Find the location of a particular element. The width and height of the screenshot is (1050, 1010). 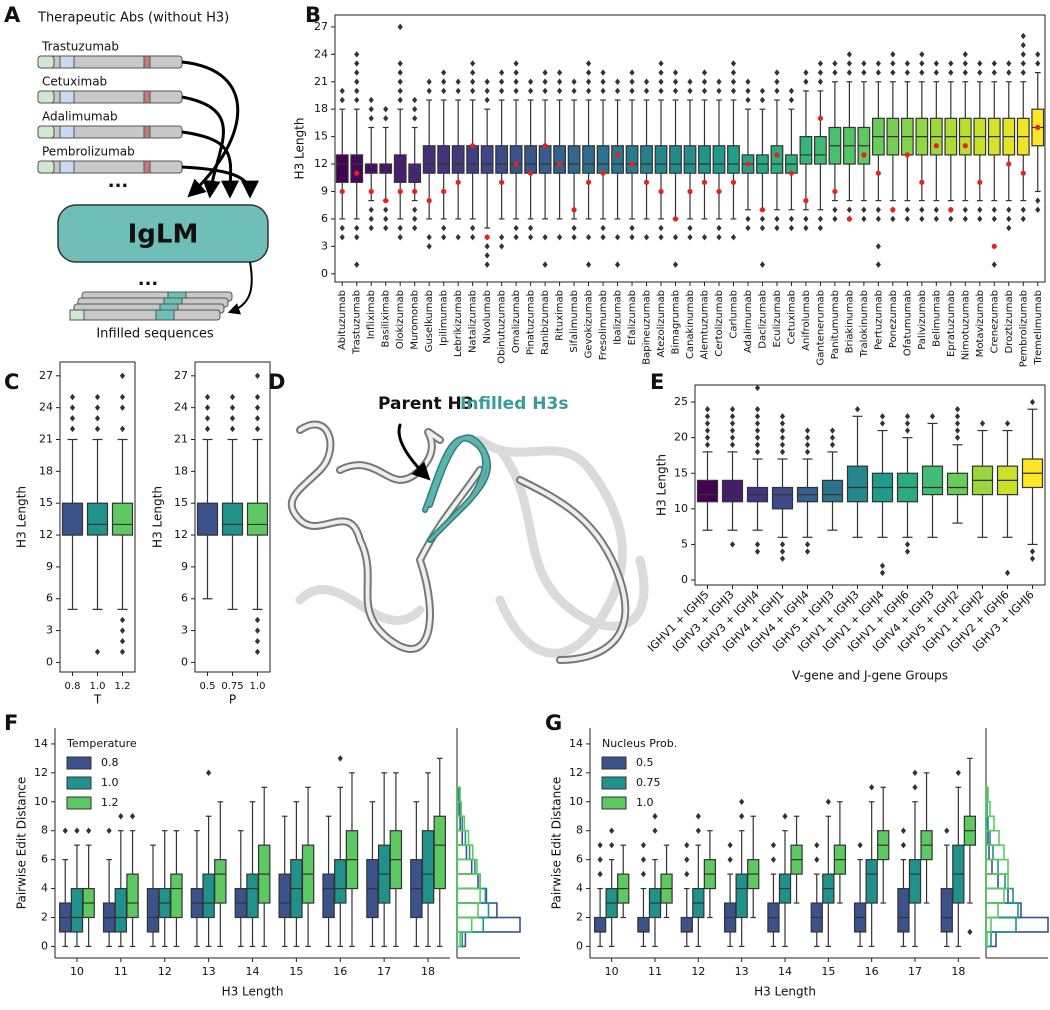

y-tick-label: 5 is located at coordinates (684, 543).